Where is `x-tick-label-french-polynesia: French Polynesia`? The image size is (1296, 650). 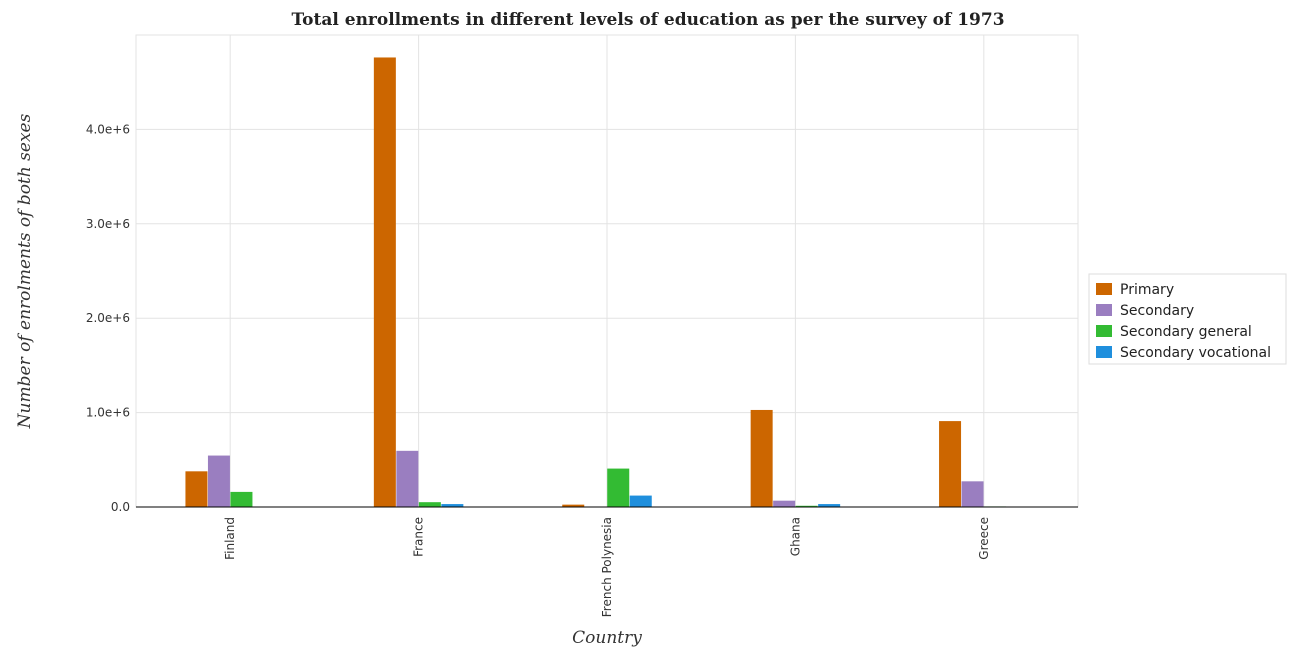
x-tick-label-french-polynesia: French Polynesia is located at coordinates (607, 567).